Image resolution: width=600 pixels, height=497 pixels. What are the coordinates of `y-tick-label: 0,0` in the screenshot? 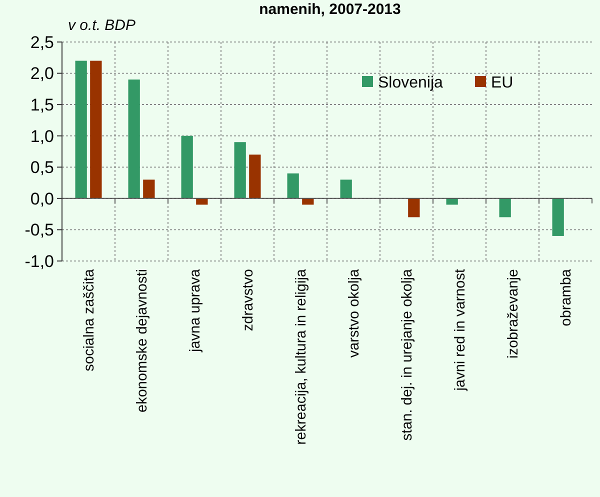 It's located at (42, 198).